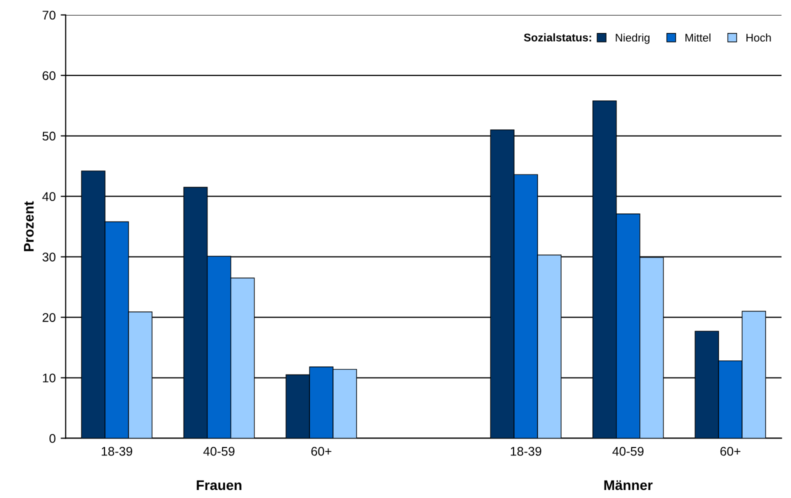 The width and height of the screenshot is (791, 498). I want to click on legend-label: Mittel, so click(697, 37).